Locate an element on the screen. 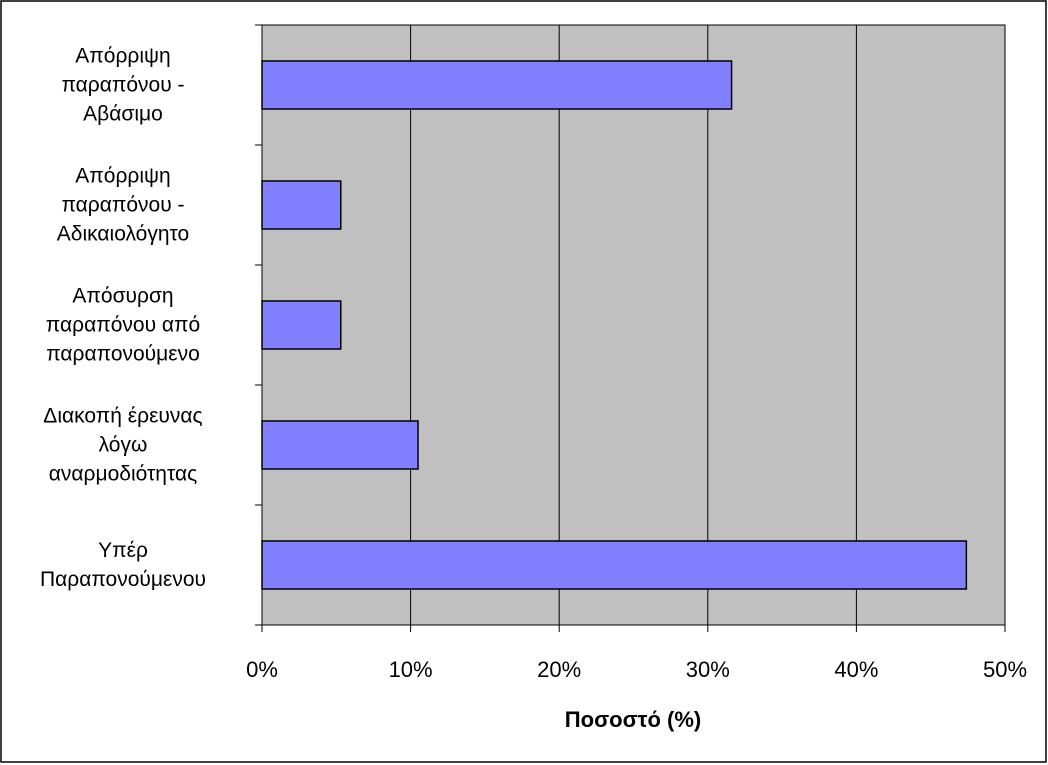 This screenshot has height=765, width=1048. y-tick-label: Απόρριψη παραπόνου - Αδικαιολόγητο is located at coordinates (123, 205).